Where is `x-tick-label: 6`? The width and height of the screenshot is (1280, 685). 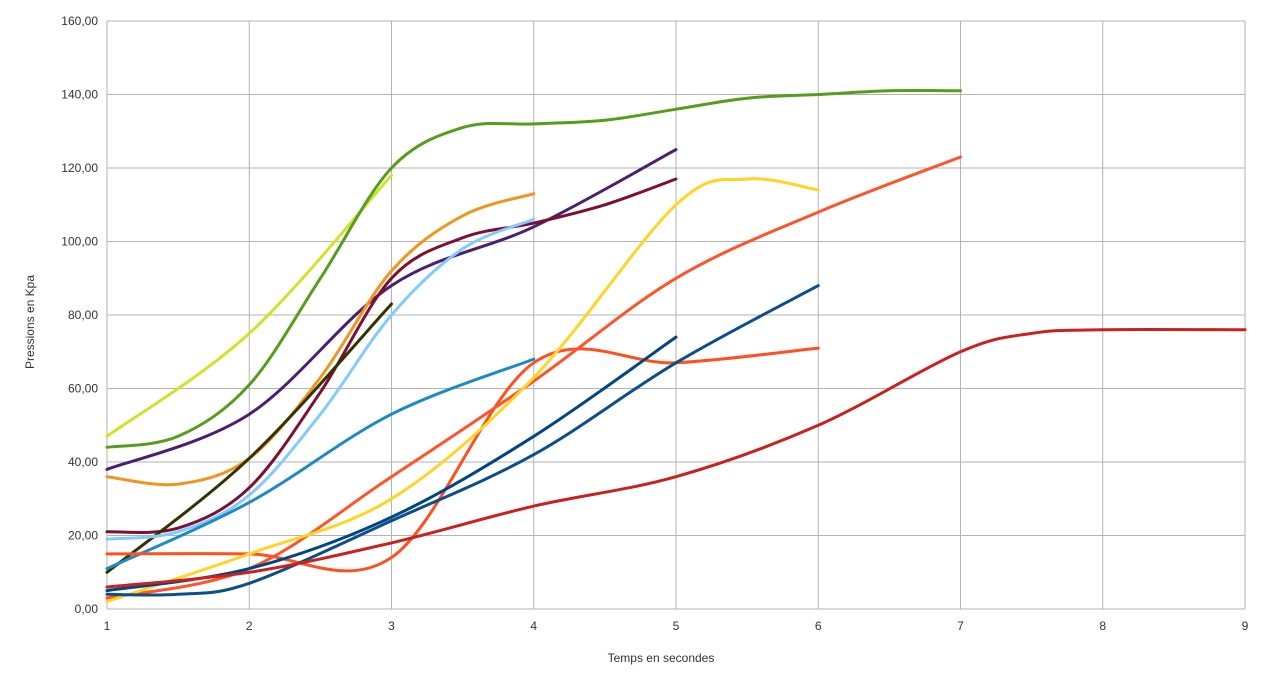
x-tick-label: 6 is located at coordinates (818, 626).